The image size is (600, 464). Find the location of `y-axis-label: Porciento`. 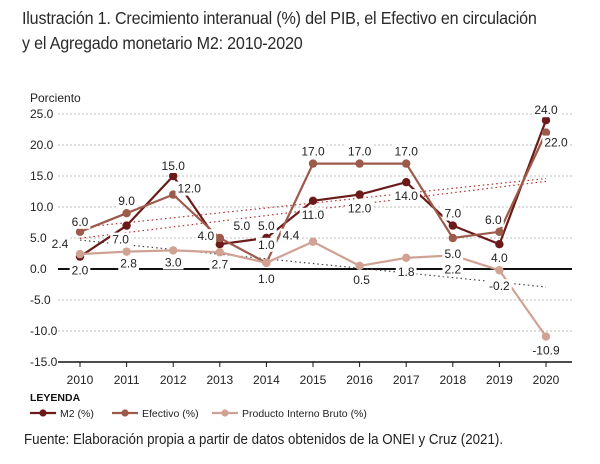

y-axis-label: Porciento is located at coordinates (55, 98).